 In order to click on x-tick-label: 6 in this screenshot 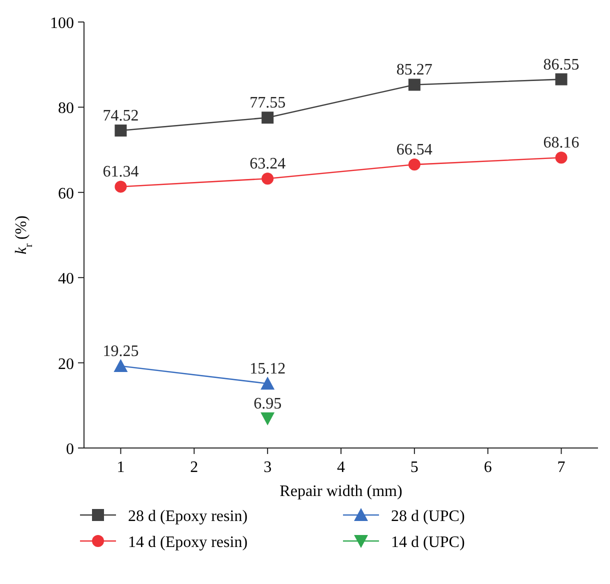, I will do `click(488, 467)`.